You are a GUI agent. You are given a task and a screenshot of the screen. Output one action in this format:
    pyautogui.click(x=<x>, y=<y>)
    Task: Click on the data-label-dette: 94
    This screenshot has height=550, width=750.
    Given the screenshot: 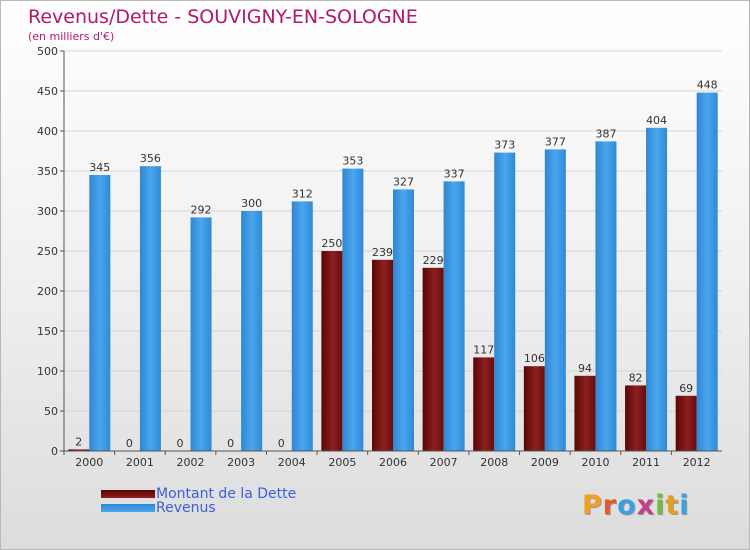 What is the action you would take?
    pyautogui.click(x=585, y=368)
    